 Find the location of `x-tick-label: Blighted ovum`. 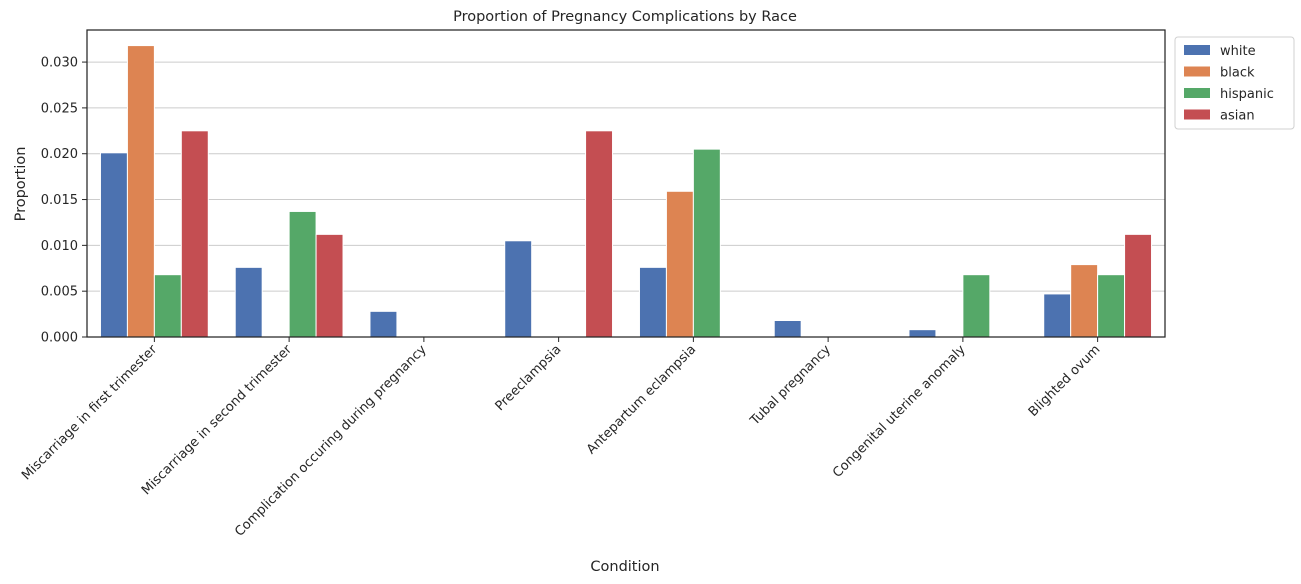

x-tick-label: Blighted ovum is located at coordinates (1065, 381).